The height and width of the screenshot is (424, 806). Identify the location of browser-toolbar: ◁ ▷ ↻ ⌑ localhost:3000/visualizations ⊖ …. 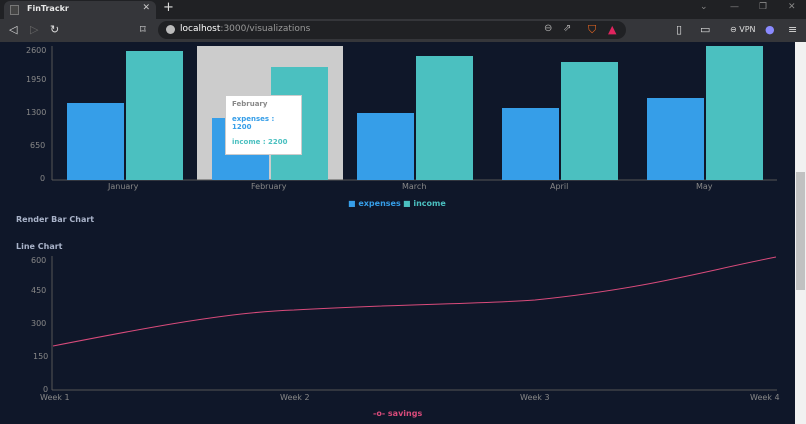
(403, 30).